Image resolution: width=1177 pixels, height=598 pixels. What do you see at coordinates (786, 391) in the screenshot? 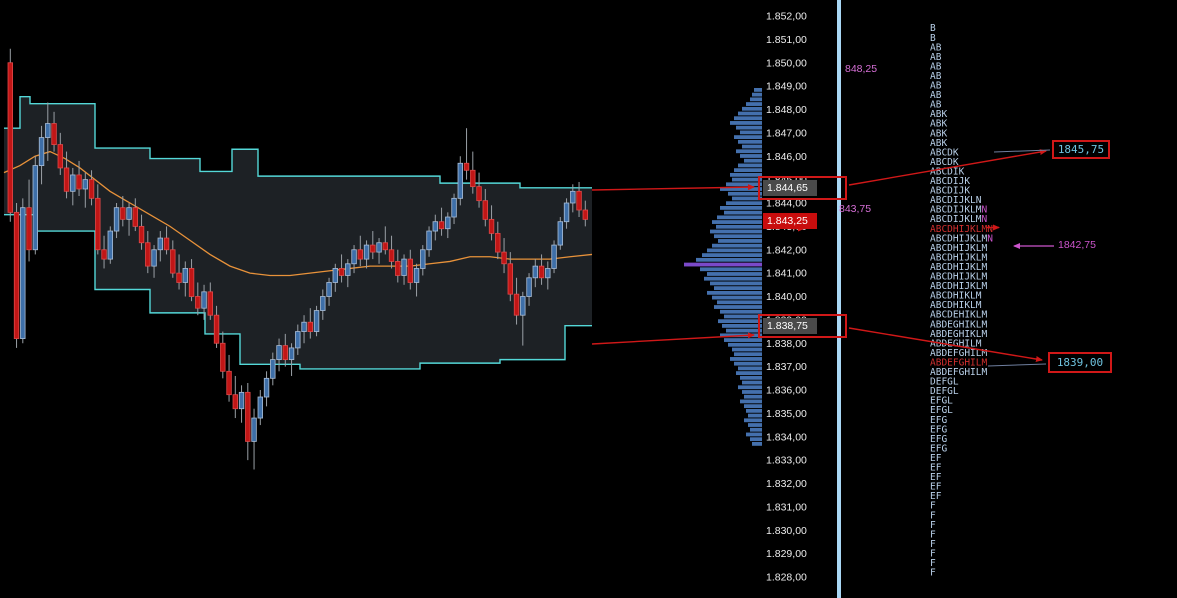
I see `price-axis-label: 1.836,00` at bounding box center [786, 391].